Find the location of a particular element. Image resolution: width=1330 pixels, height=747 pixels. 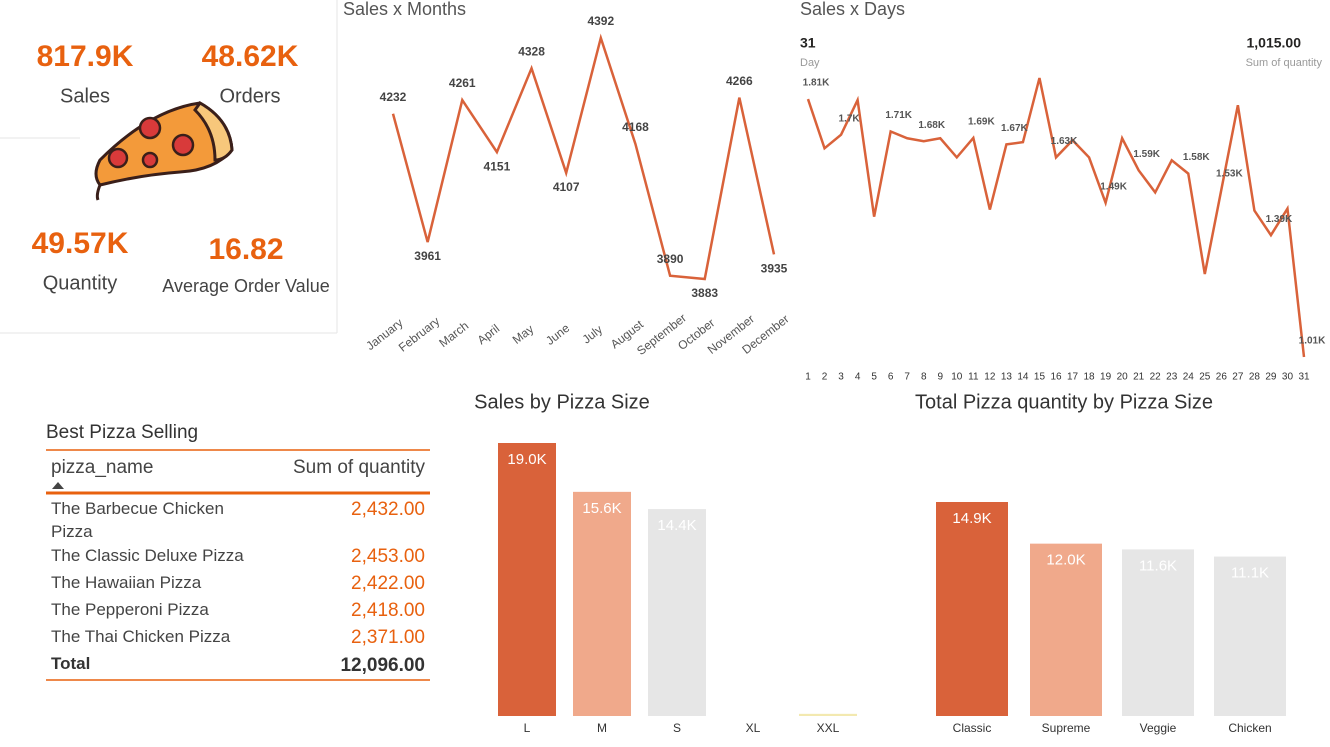

x-tick-label: March is located at coordinates (453, 335).